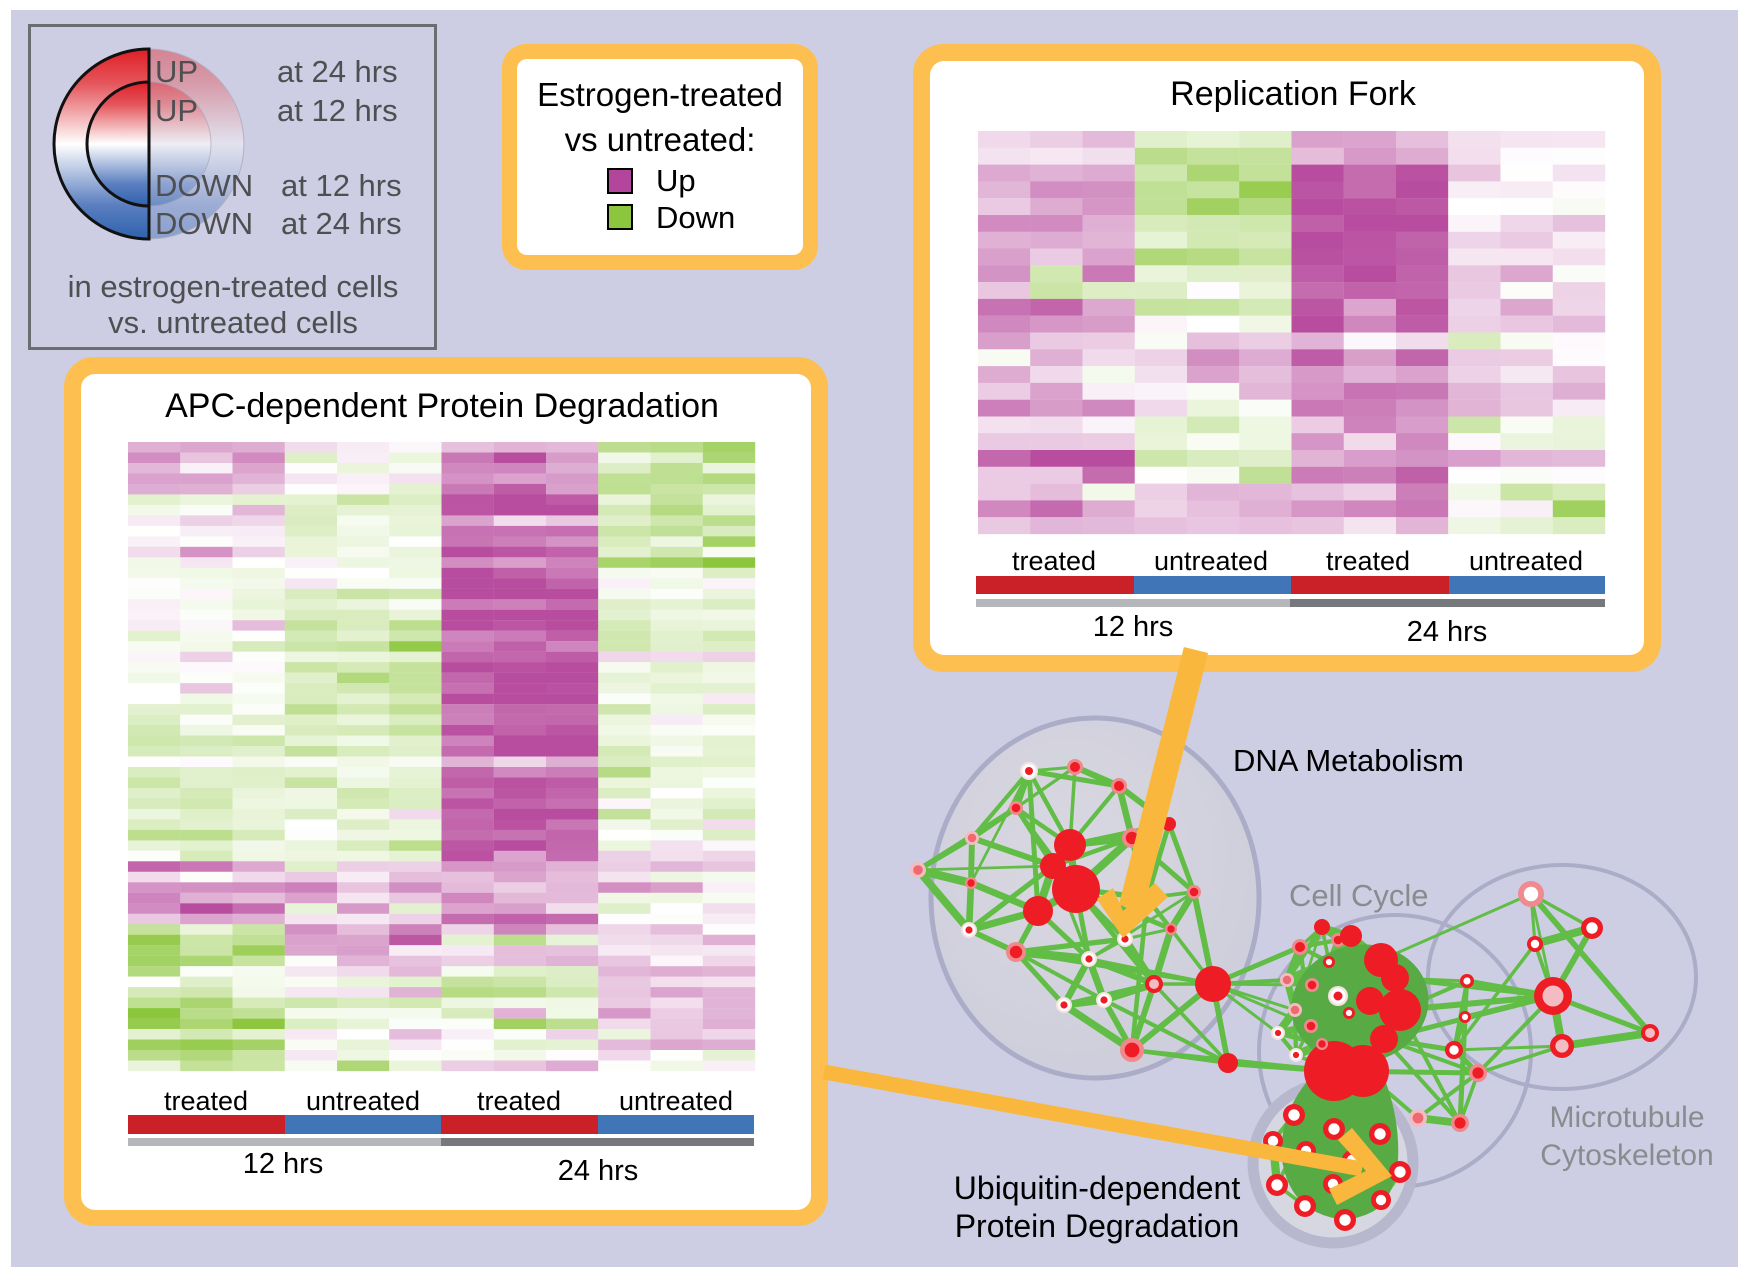 This screenshot has height=1284, width=1750. I want to click on svg-text: in estrogen-treated cells, so click(233, 286).